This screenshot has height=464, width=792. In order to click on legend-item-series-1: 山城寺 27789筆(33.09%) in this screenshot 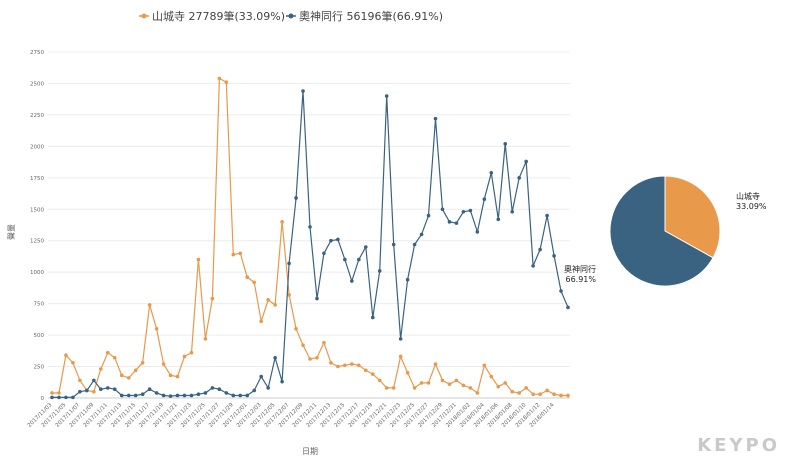, I will do `click(212, 16)`.